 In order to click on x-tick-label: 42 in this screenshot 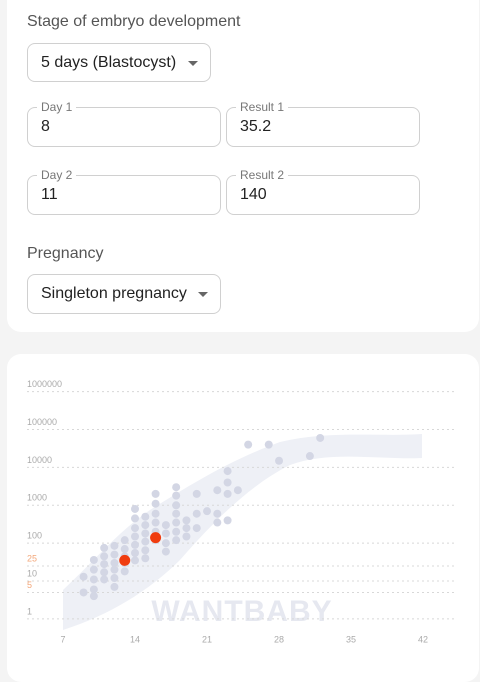, I will do `click(423, 639)`.